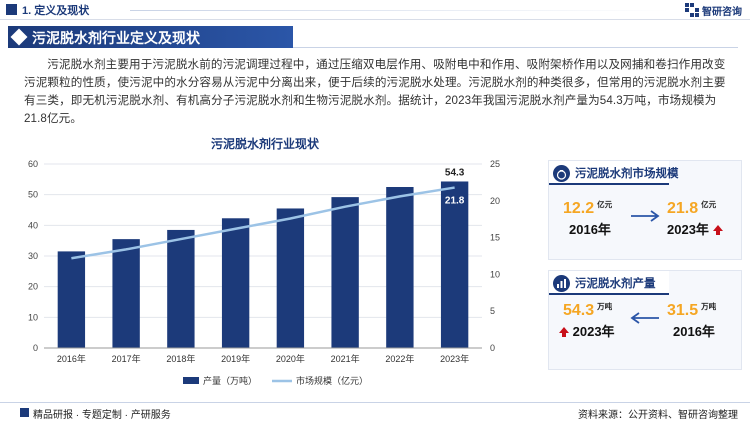 The height and width of the screenshot is (421, 750). What do you see at coordinates (588, 208) in the screenshot?
I see `market-2016-value: 12.2 亿元` at bounding box center [588, 208].